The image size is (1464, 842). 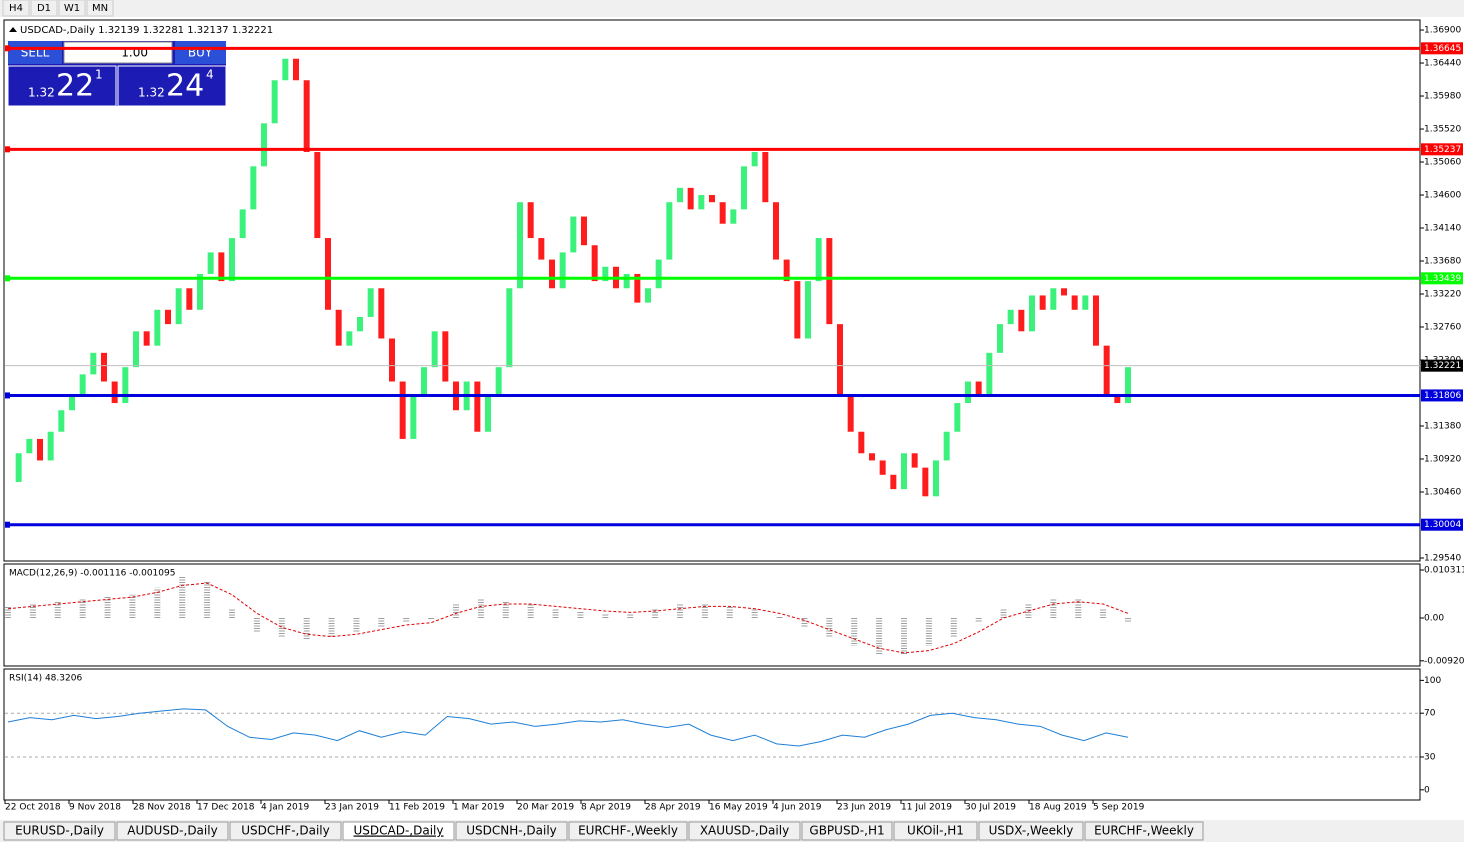 I want to click on y-tick-label: 1.30920, so click(x=1442, y=459).